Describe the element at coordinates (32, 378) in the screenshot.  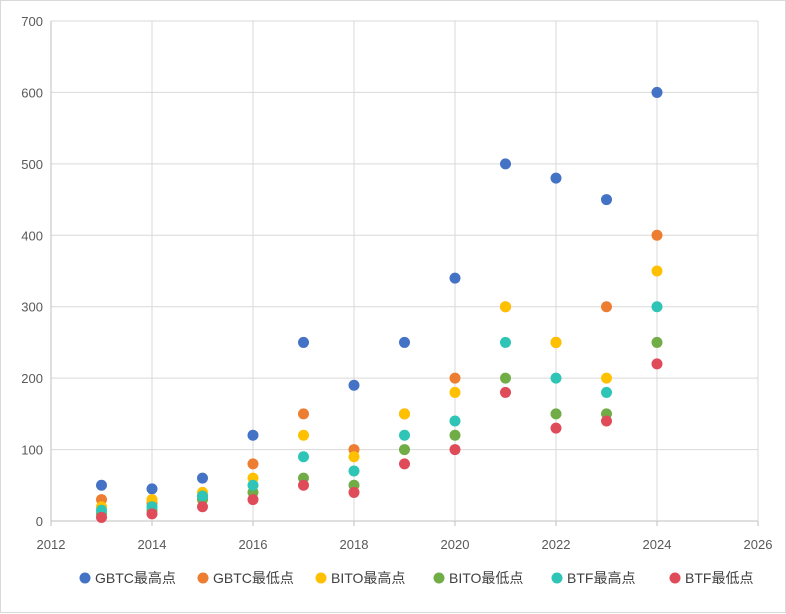
I see `y-tick-label: 200` at that location.